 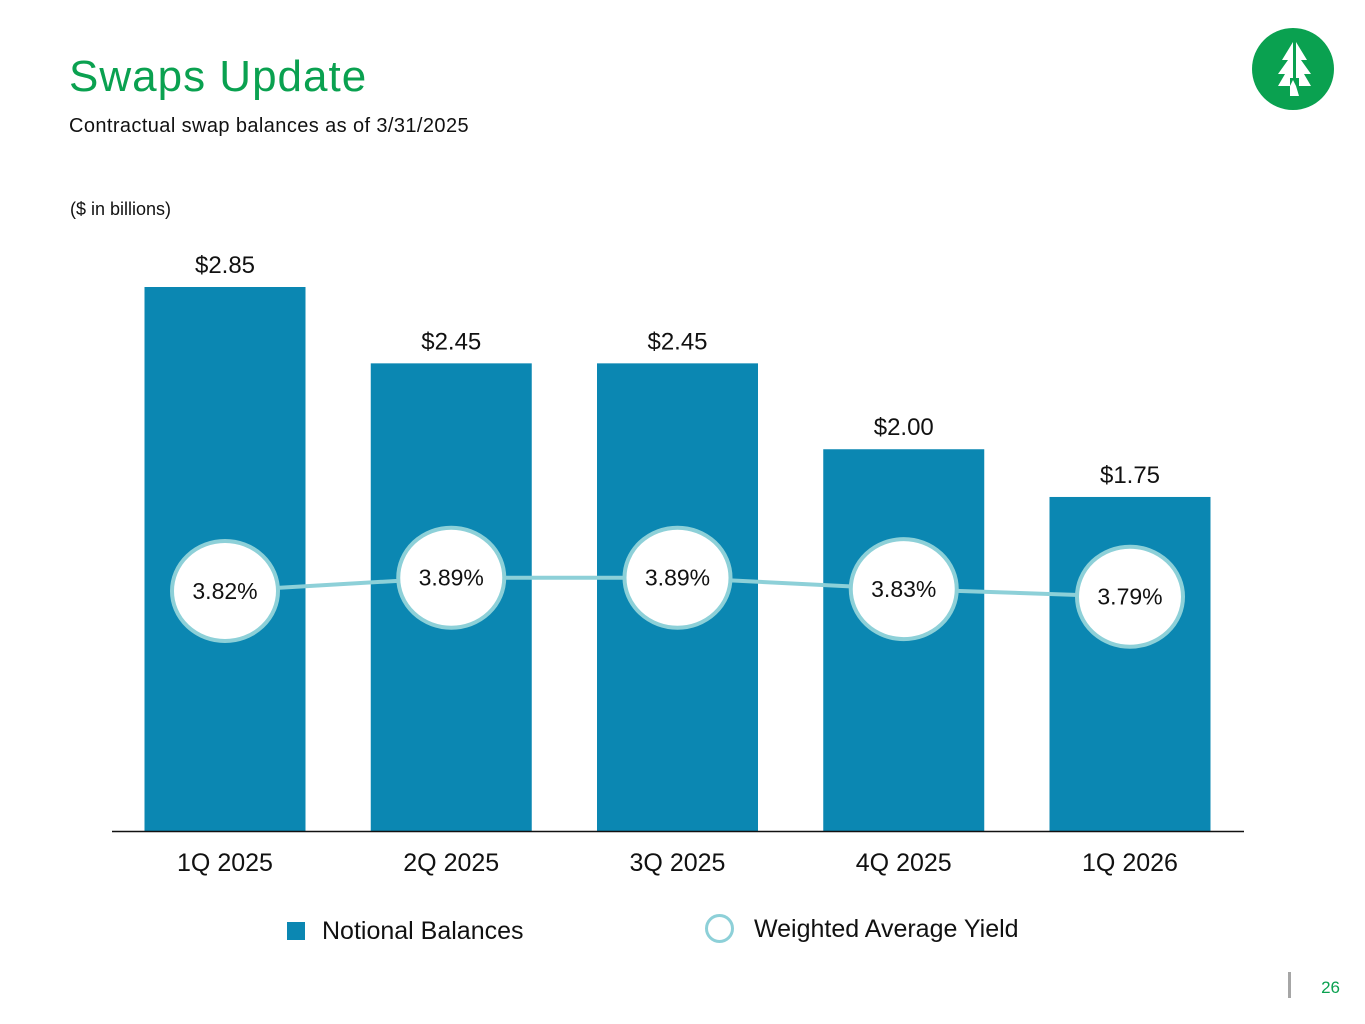 I want to click on page-number: 26, so click(x=1330, y=987).